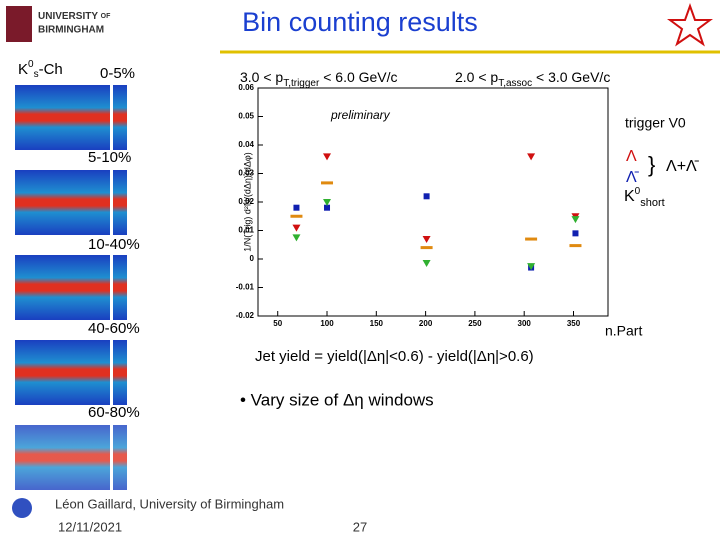  I want to click on author: Léon Gaillard, University of Birmingham, so click(169, 503).